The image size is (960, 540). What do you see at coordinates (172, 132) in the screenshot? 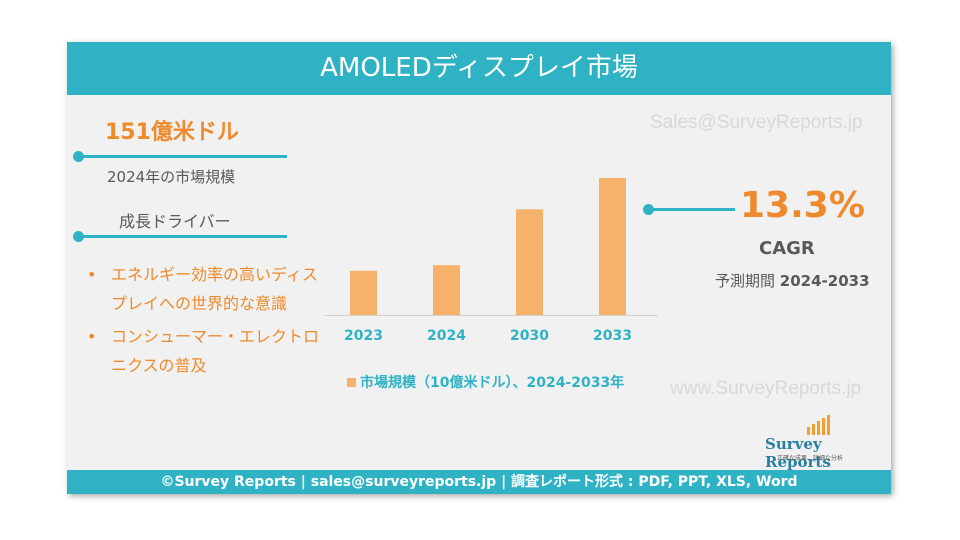
I see `market-size-value: 151億米ドル` at bounding box center [172, 132].